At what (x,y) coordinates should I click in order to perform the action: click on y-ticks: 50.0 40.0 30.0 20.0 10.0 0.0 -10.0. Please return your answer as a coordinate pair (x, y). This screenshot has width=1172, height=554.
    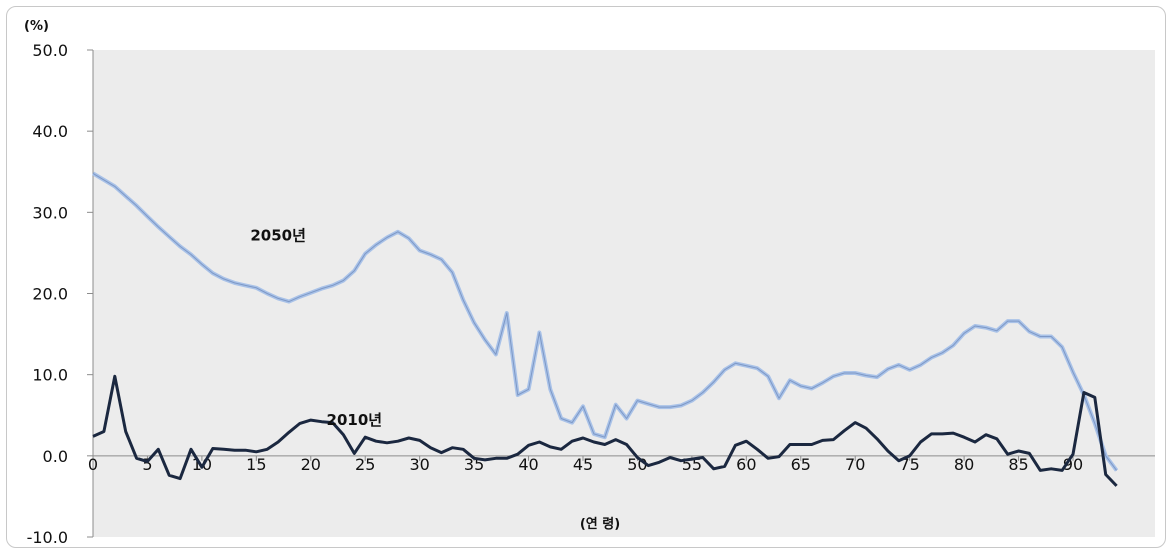
    Looking at the image, I should click on (60, 294).